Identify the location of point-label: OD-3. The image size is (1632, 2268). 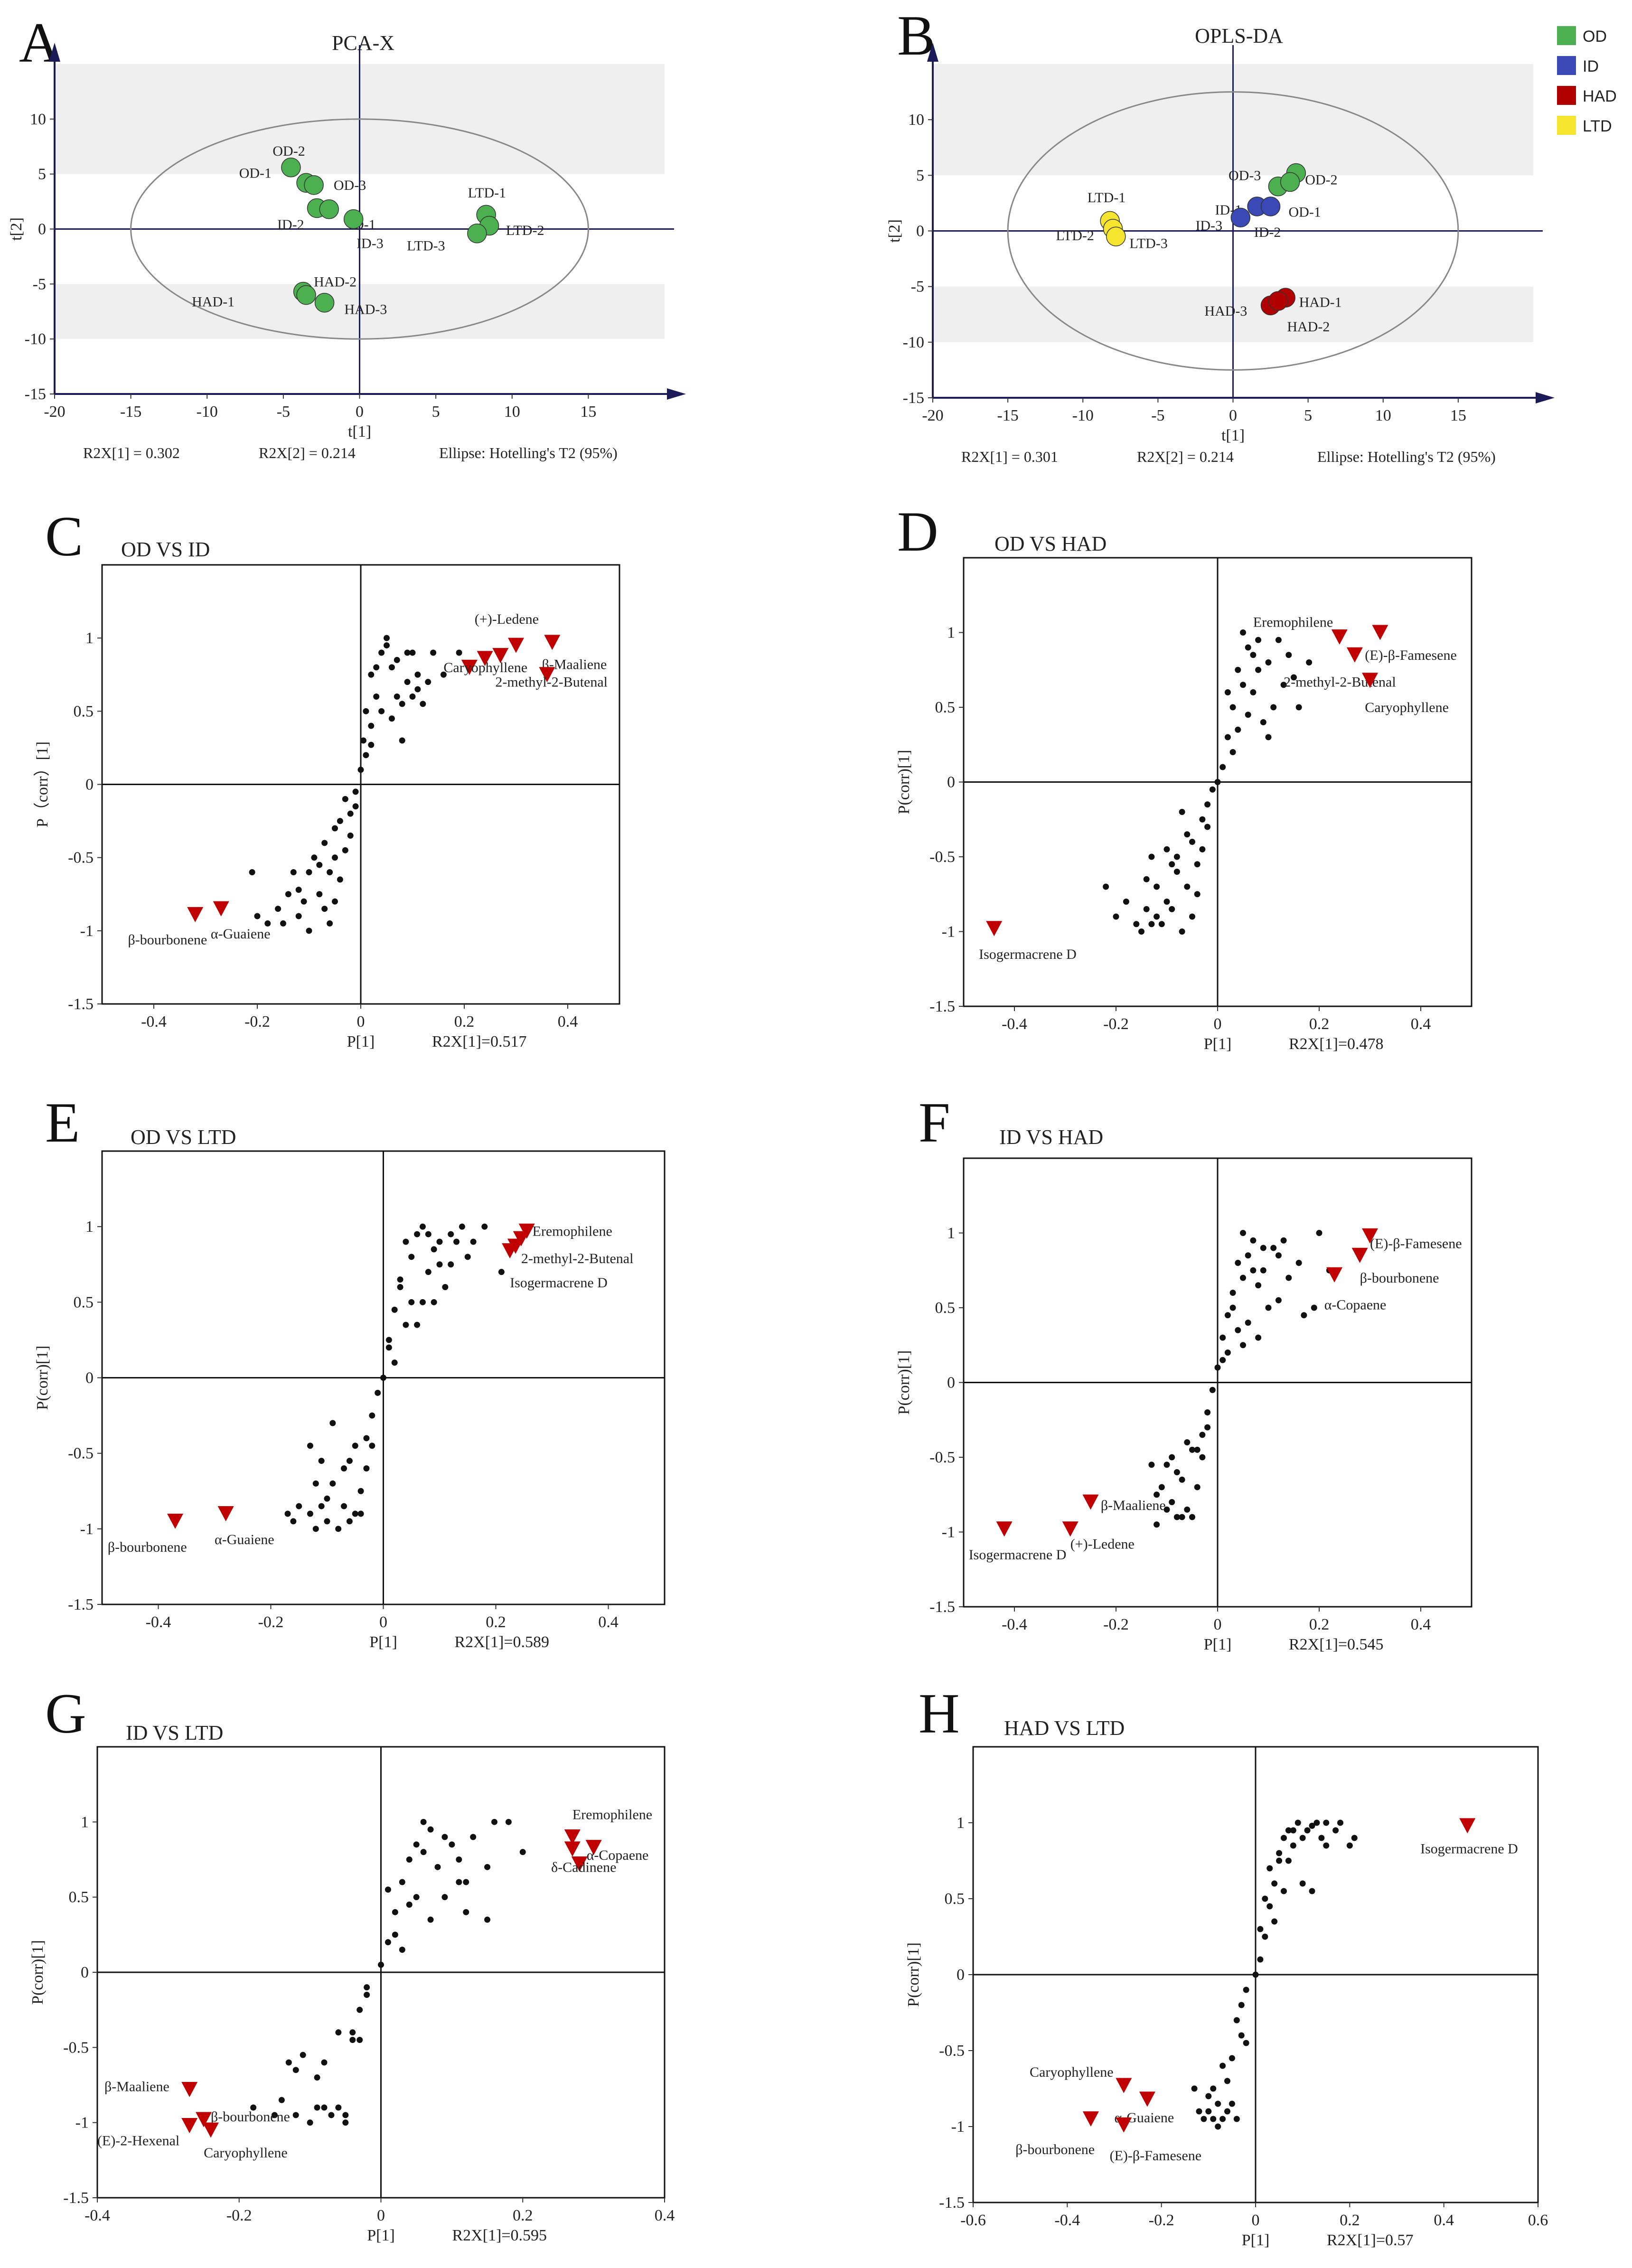
(1245, 175).